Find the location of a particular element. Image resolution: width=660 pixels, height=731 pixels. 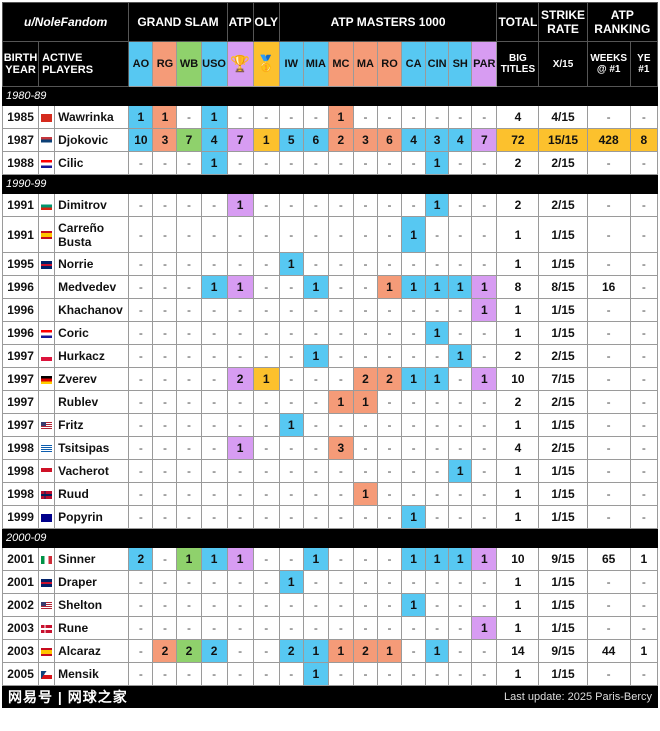

big-titles-total: 72 is located at coordinates (518, 140).